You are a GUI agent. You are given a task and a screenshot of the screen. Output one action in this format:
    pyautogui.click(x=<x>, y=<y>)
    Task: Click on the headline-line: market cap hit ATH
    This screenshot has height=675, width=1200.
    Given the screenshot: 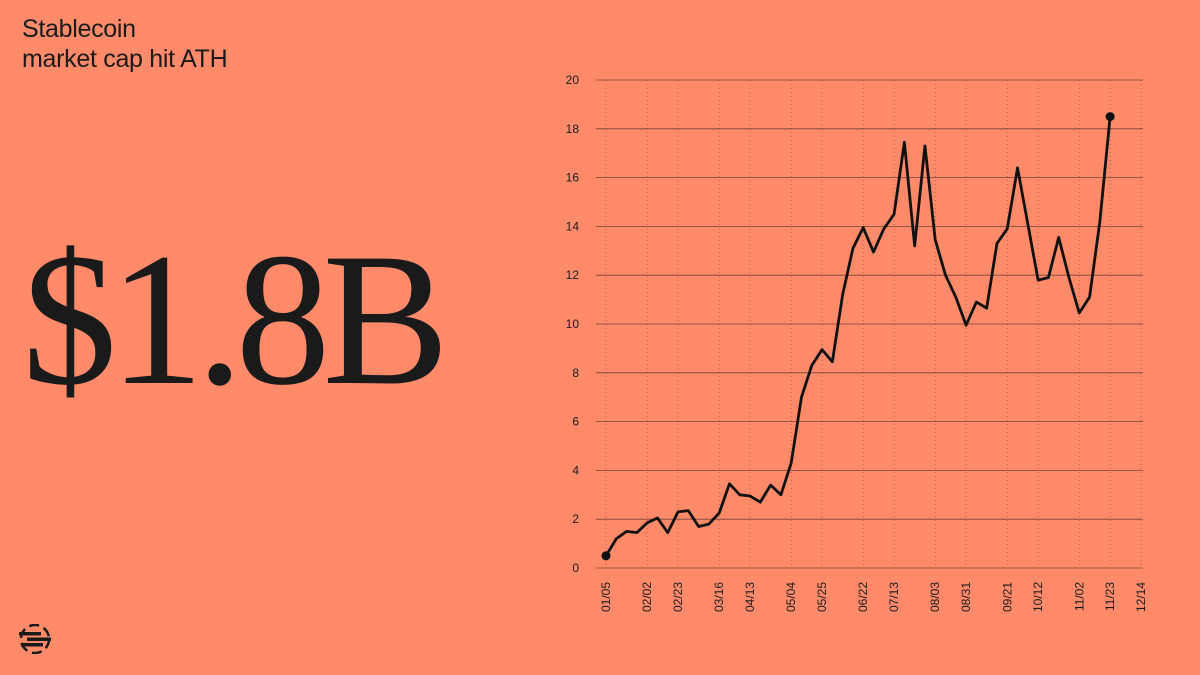 What is the action you would take?
    pyautogui.click(x=125, y=59)
    